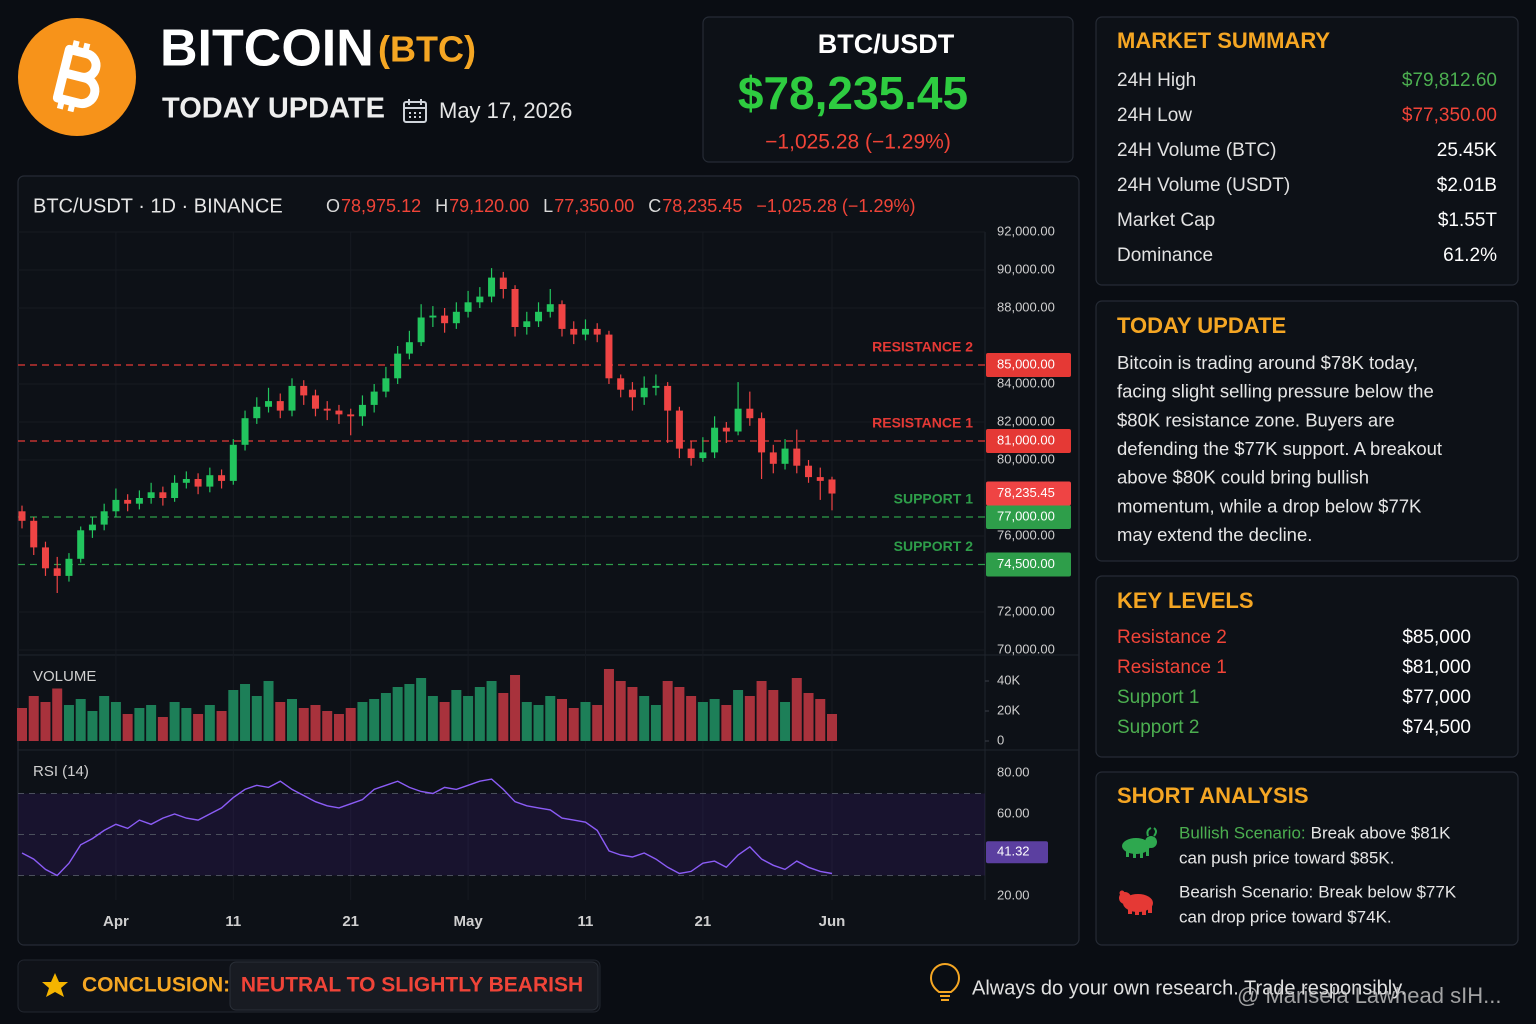 The height and width of the screenshot is (1024, 1536). What do you see at coordinates (1026, 306) in the screenshot?
I see `y-tick-label: 88,000.00` at bounding box center [1026, 306].